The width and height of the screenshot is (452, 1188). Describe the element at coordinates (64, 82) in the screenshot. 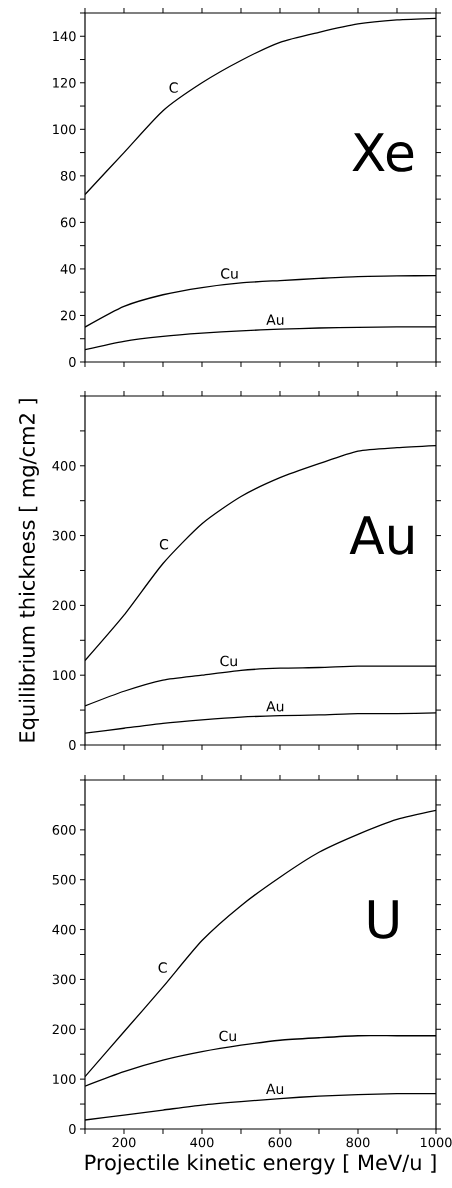

I see `y-tick-label: 120` at that location.